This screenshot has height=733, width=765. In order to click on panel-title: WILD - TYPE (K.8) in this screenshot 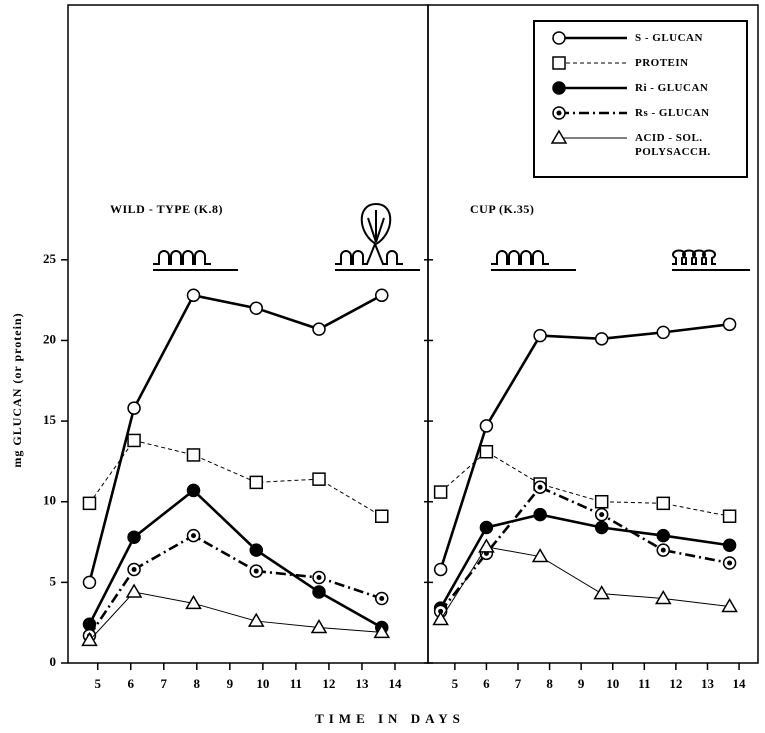, I will do `click(166, 209)`.